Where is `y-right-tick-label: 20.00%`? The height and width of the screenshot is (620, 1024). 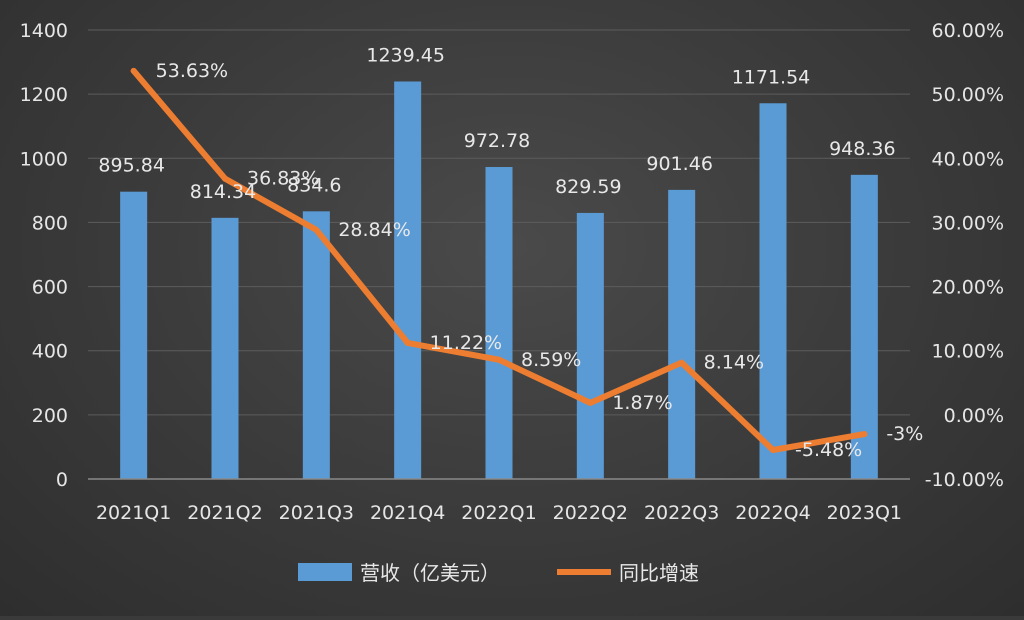 y-right-tick-label: 20.00% is located at coordinates (968, 288).